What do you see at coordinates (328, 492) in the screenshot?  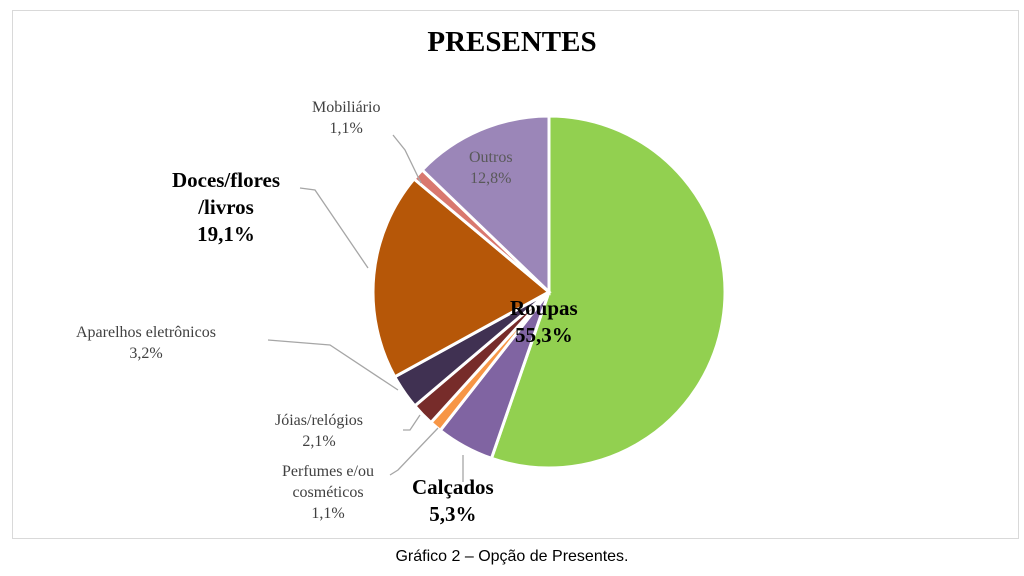 I see `label-perfumes: Perfumes e/ou cosméticos 1,1%` at bounding box center [328, 492].